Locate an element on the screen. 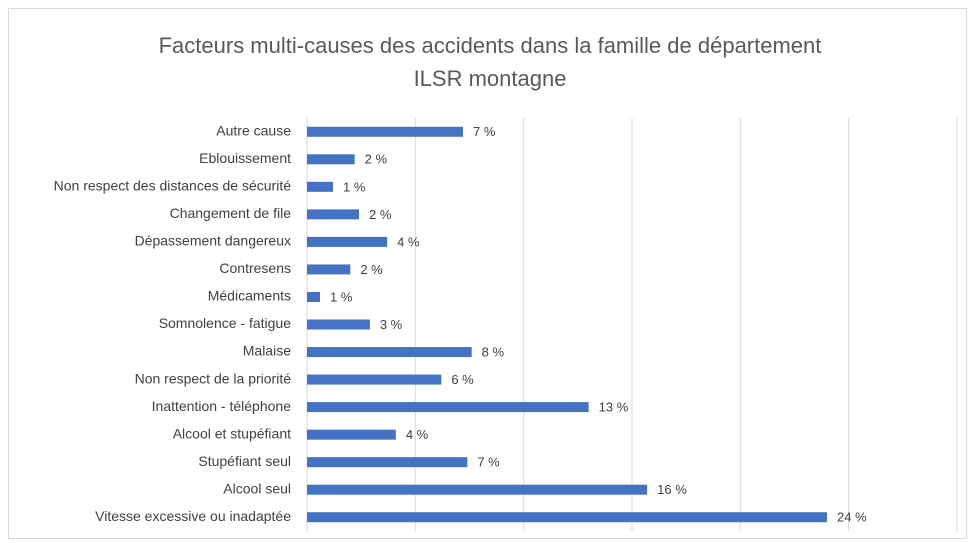  y-tick-label: Autre cause is located at coordinates (253, 130).